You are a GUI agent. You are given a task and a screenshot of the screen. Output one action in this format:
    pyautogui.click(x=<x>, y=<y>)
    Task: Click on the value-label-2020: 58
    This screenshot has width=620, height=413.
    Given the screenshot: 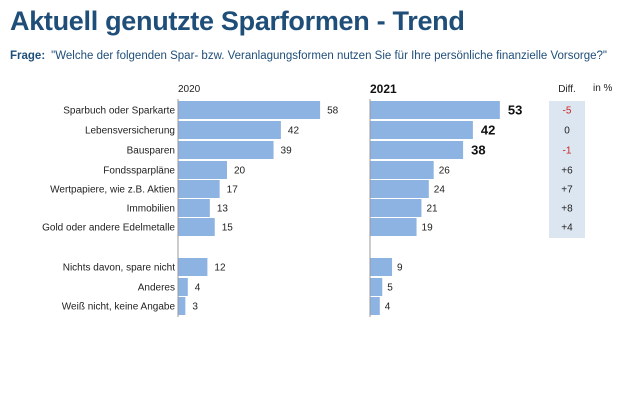 What is the action you would take?
    pyautogui.click(x=333, y=111)
    